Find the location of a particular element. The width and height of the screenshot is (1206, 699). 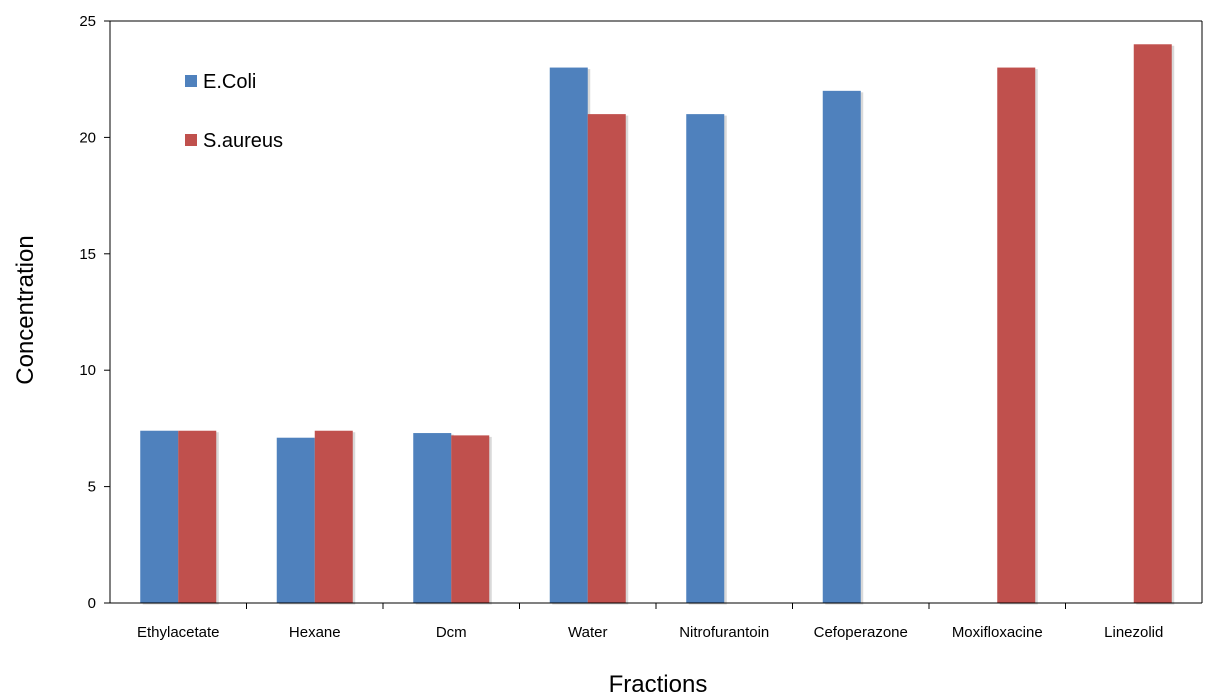

x-category-label-dcm: Dcm is located at coordinates (451, 632).